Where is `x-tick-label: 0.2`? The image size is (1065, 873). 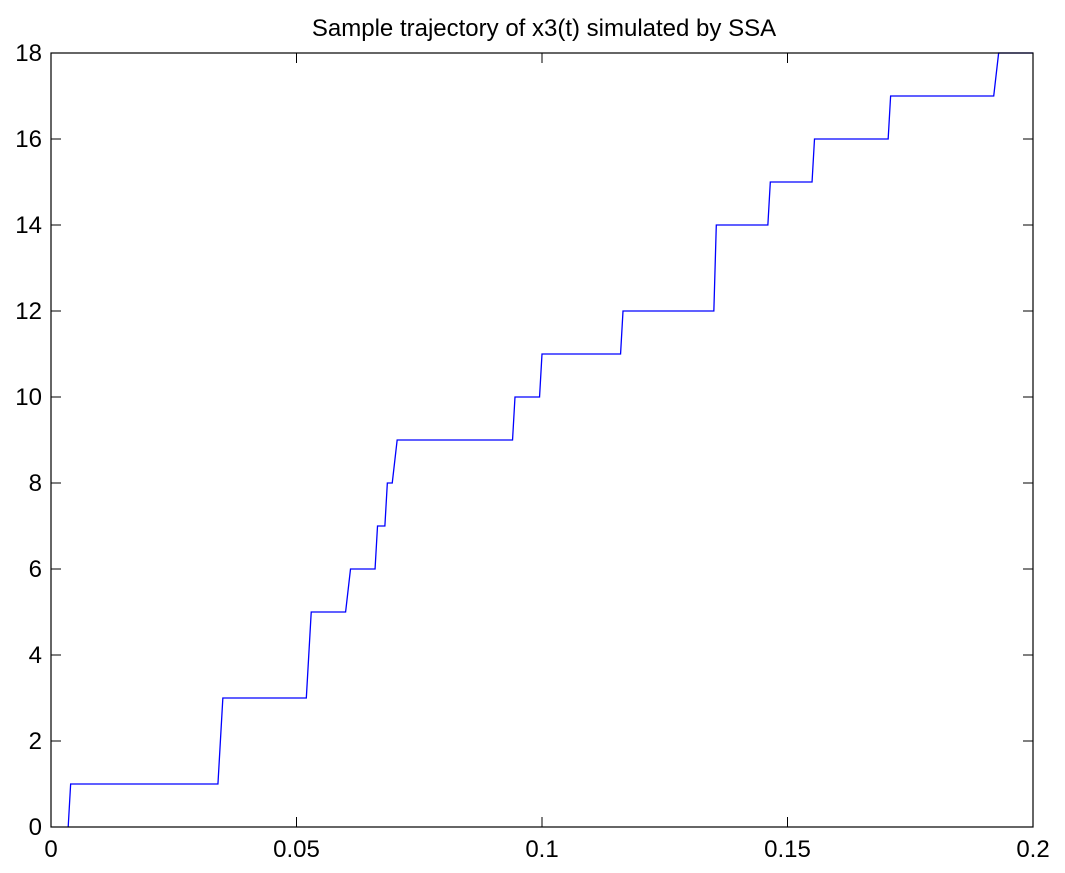
x-tick-label: 0.2 is located at coordinates (1032, 849).